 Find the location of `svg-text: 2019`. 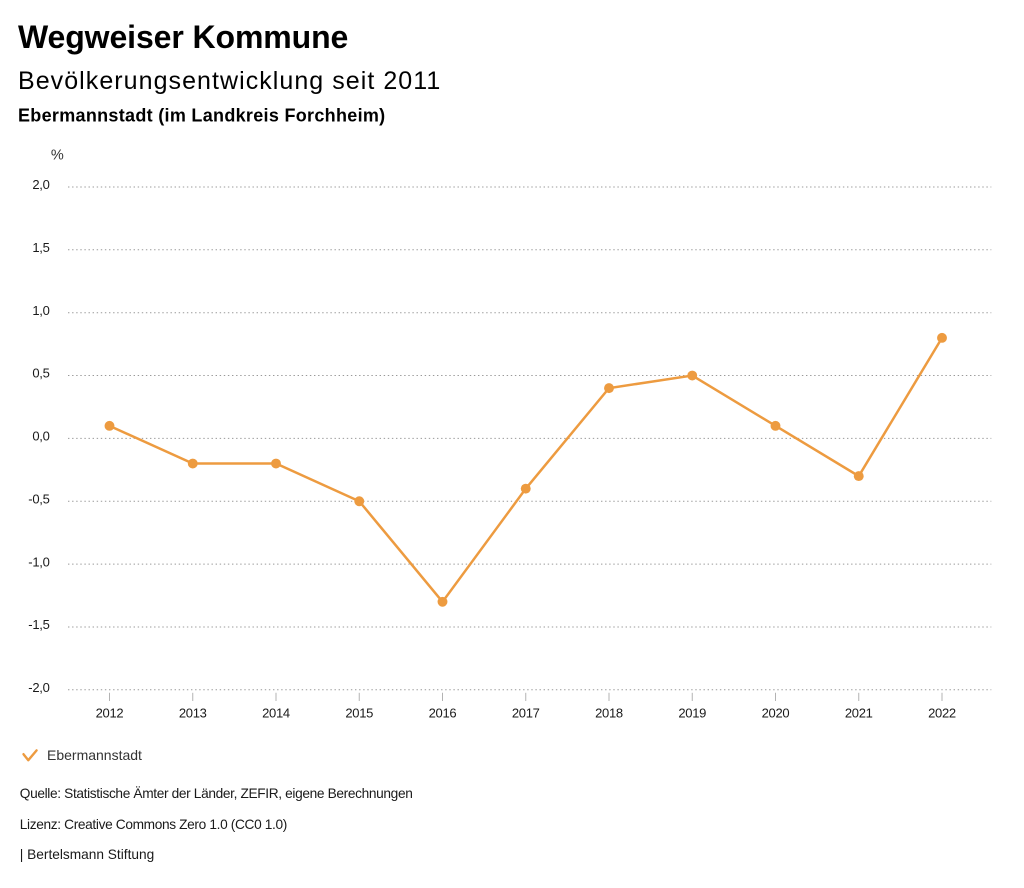

svg-text: 2019 is located at coordinates (692, 713).